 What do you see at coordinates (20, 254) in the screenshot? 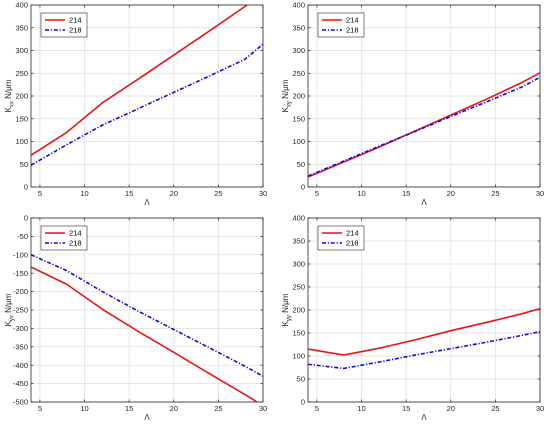
I see `y-tick-label: -100` at bounding box center [20, 254].